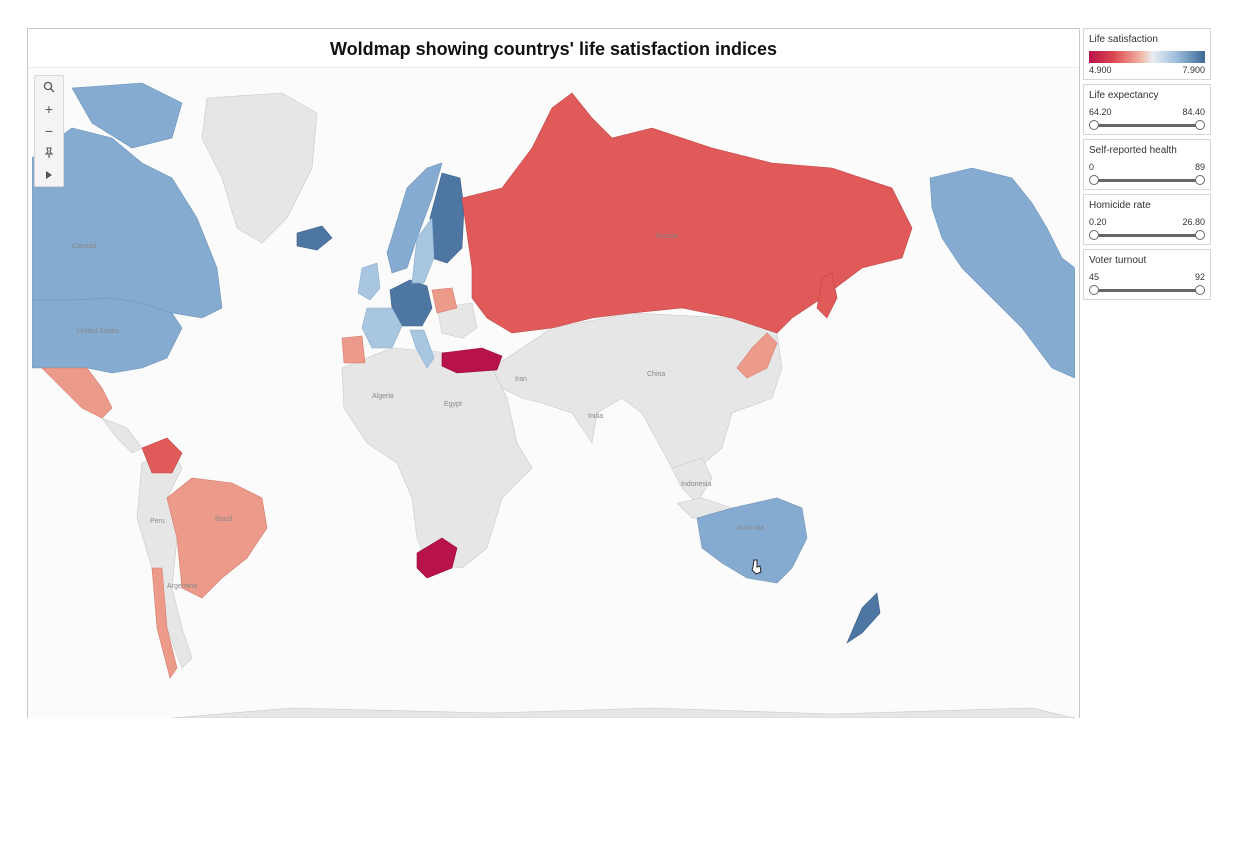  Describe the element at coordinates (687, 213) in the screenshot. I see `russia-shape` at that location.